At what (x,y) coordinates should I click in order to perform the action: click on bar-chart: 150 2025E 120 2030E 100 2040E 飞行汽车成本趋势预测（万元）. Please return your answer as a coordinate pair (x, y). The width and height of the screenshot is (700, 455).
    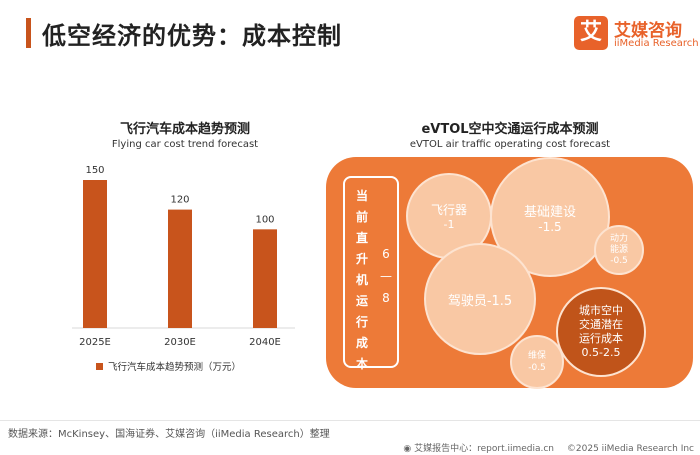
    Looking at the image, I should click on (183, 269).